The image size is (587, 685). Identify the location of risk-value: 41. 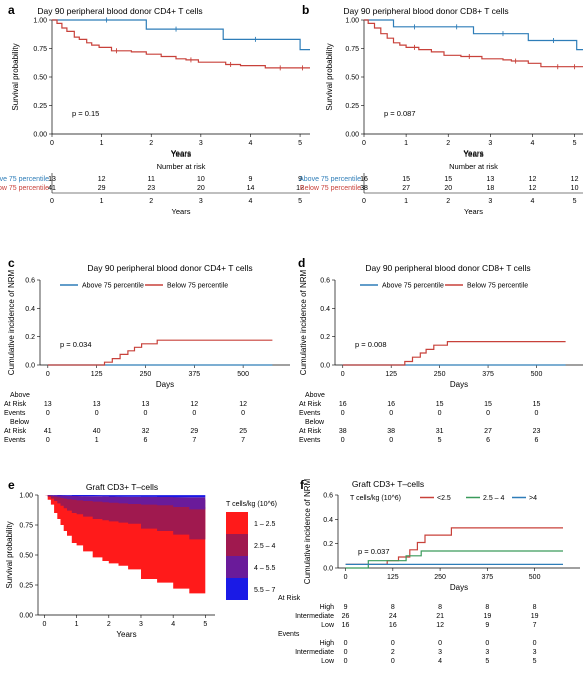
(52, 188).